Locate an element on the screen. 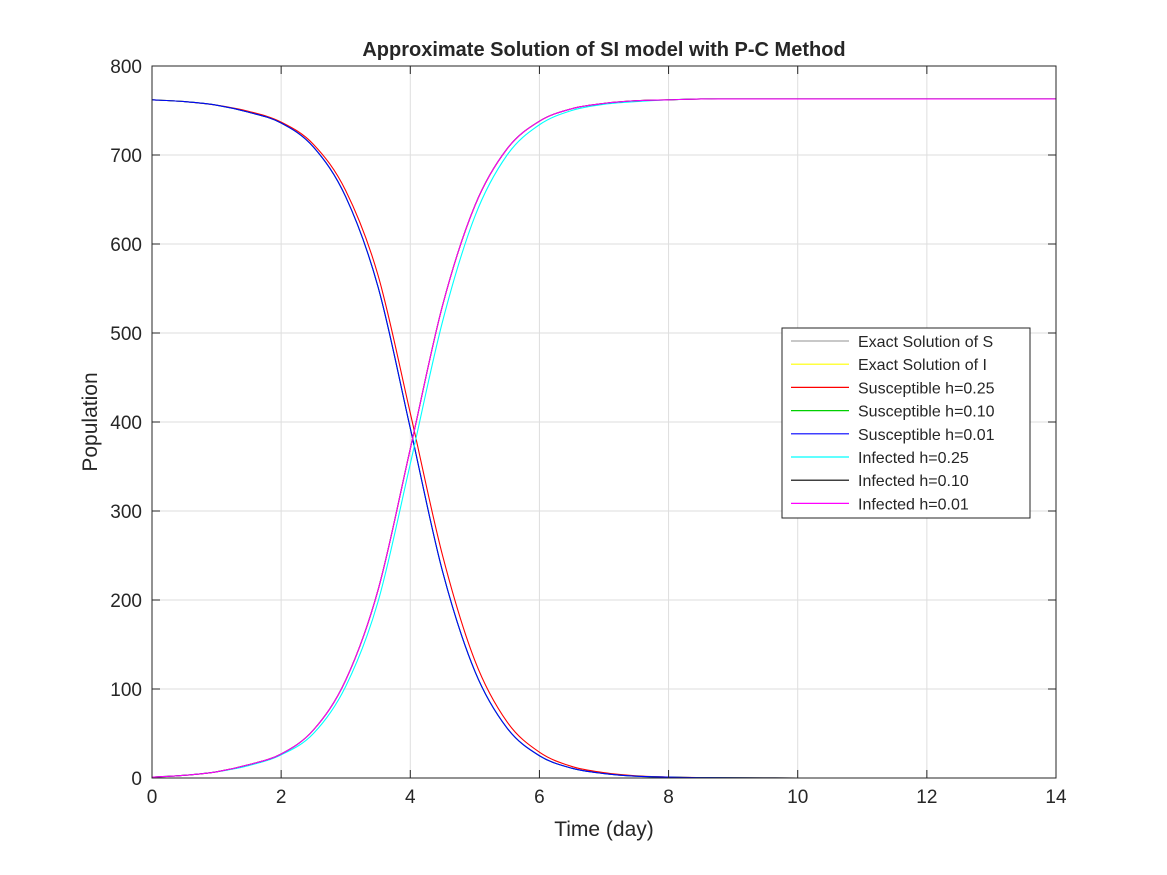  x-tick-label: 14 is located at coordinates (1056, 797).